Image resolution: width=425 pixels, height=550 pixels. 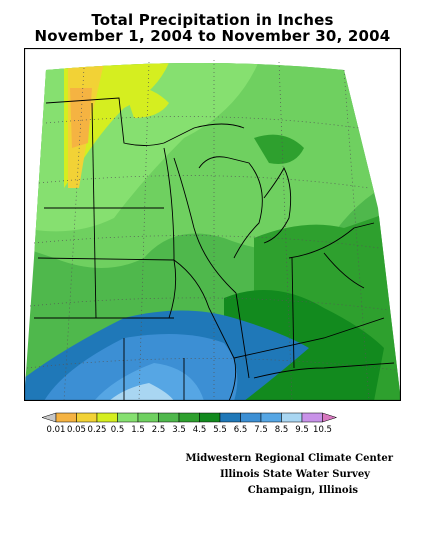 I want to click on map-title: Total Precipitation in Inches, so click(x=212, y=20).